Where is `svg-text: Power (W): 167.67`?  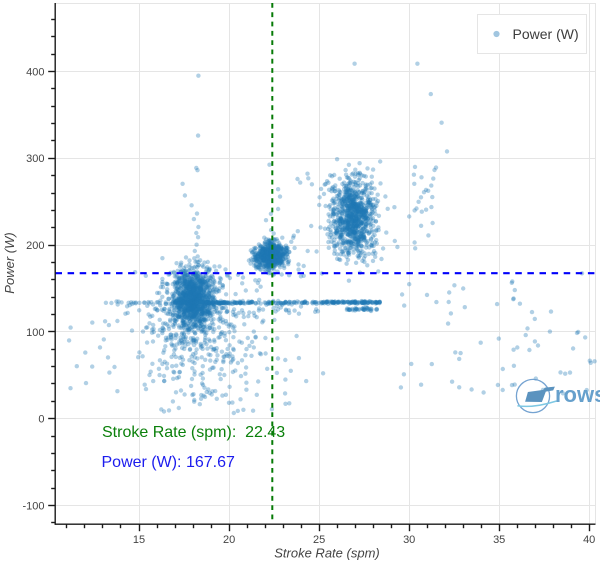
svg-text: Power (W): 167.67 is located at coordinates (168, 462).